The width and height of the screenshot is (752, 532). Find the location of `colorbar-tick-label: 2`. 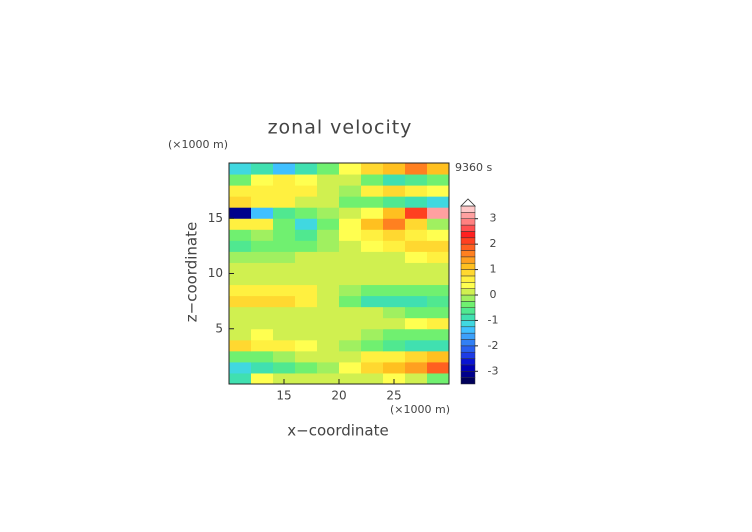

colorbar-tick-label: 2 is located at coordinates (493, 243).